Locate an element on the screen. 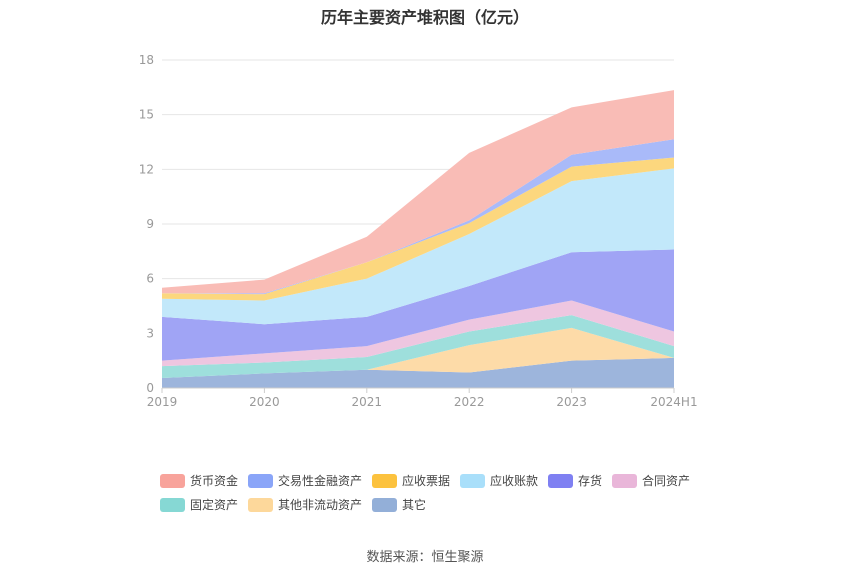 The width and height of the screenshot is (850, 575). x-tick-label: 2024H1 is located at coordinates (673, 402).